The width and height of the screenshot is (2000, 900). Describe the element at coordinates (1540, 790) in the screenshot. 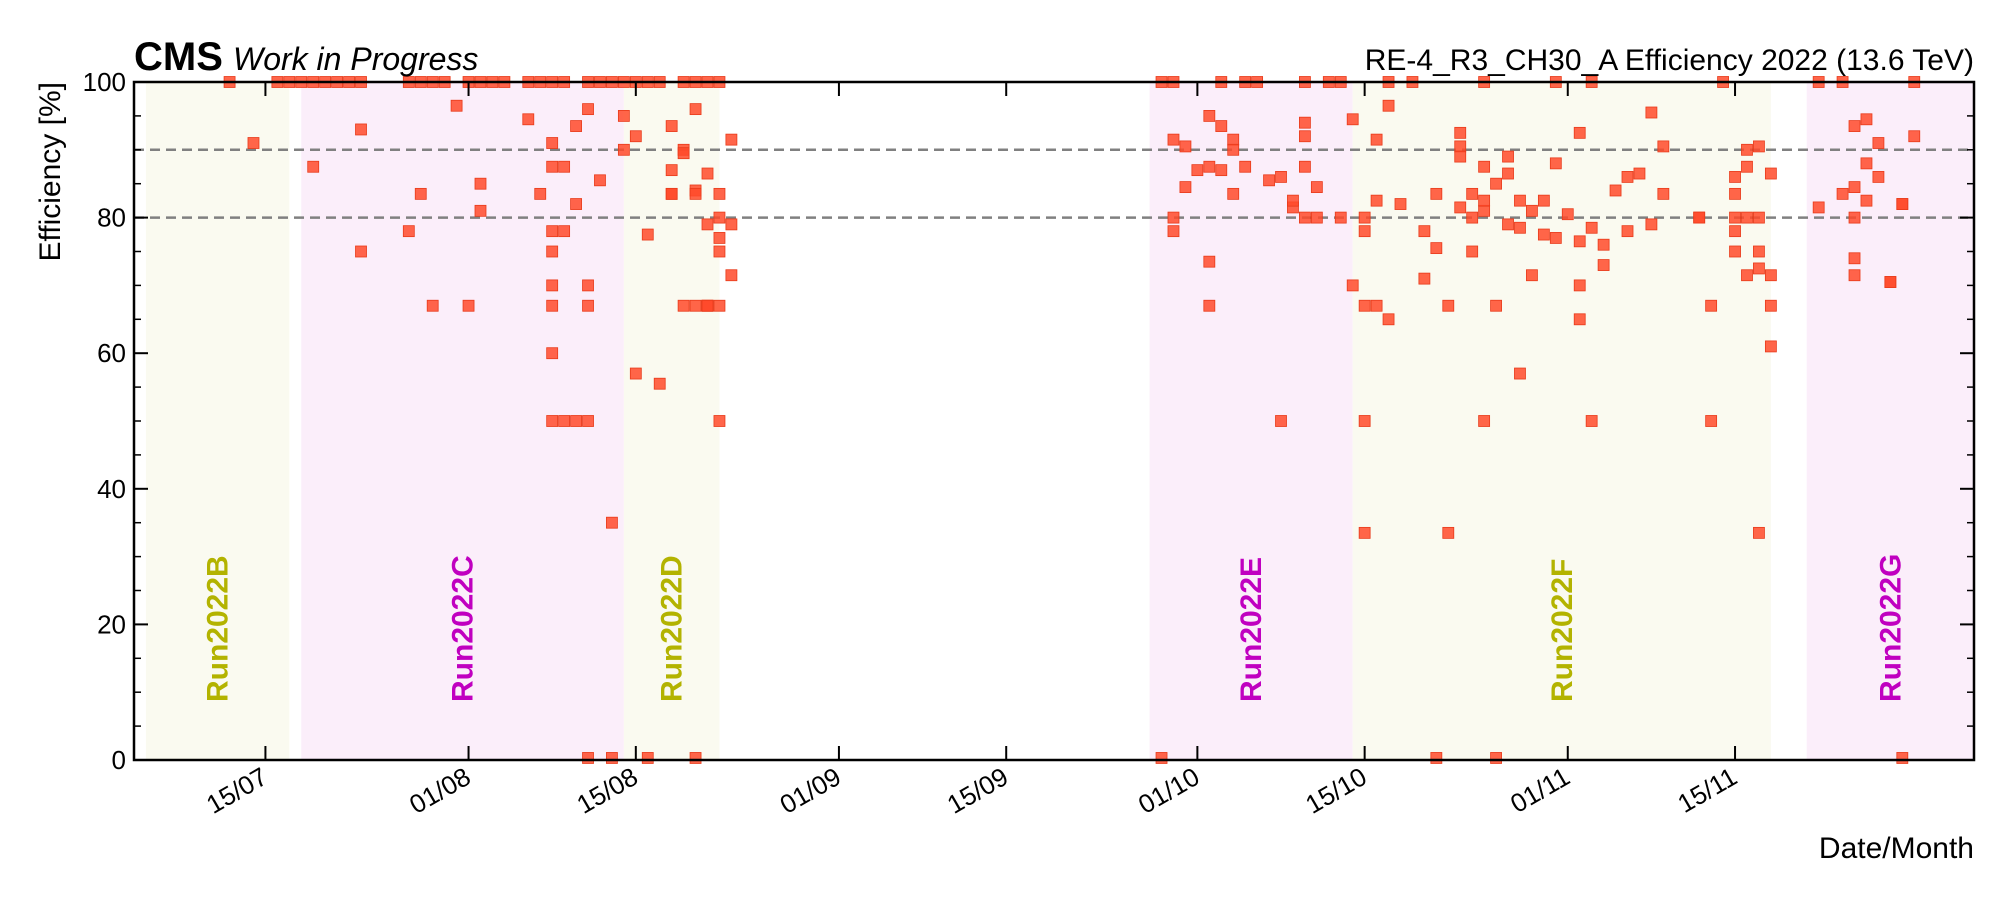

I see `x-tick-label: 01/11` at that location.